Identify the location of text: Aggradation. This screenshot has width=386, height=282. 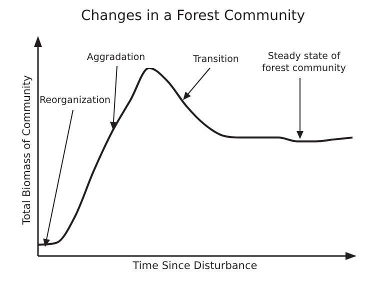
(116, 58).